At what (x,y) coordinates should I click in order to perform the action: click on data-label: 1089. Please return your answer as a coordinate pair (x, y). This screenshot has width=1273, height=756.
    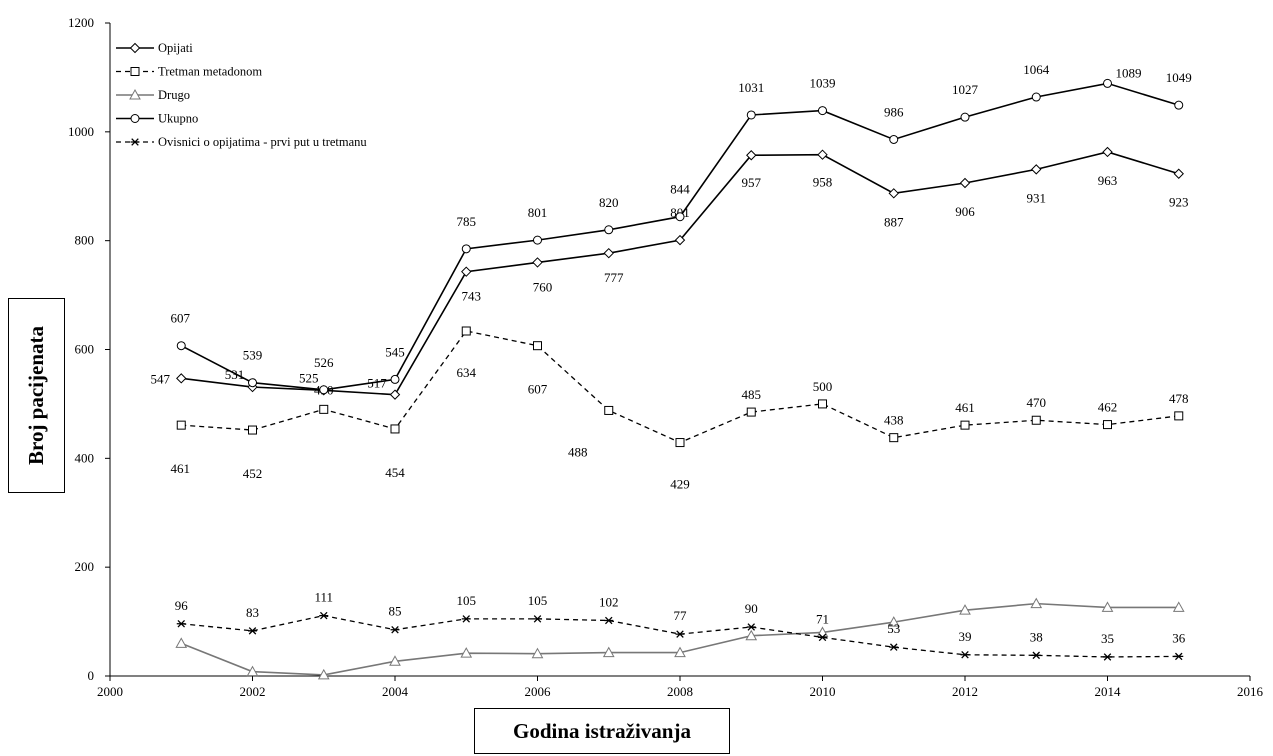
    Looking at the image, I should click on (1129, 72).